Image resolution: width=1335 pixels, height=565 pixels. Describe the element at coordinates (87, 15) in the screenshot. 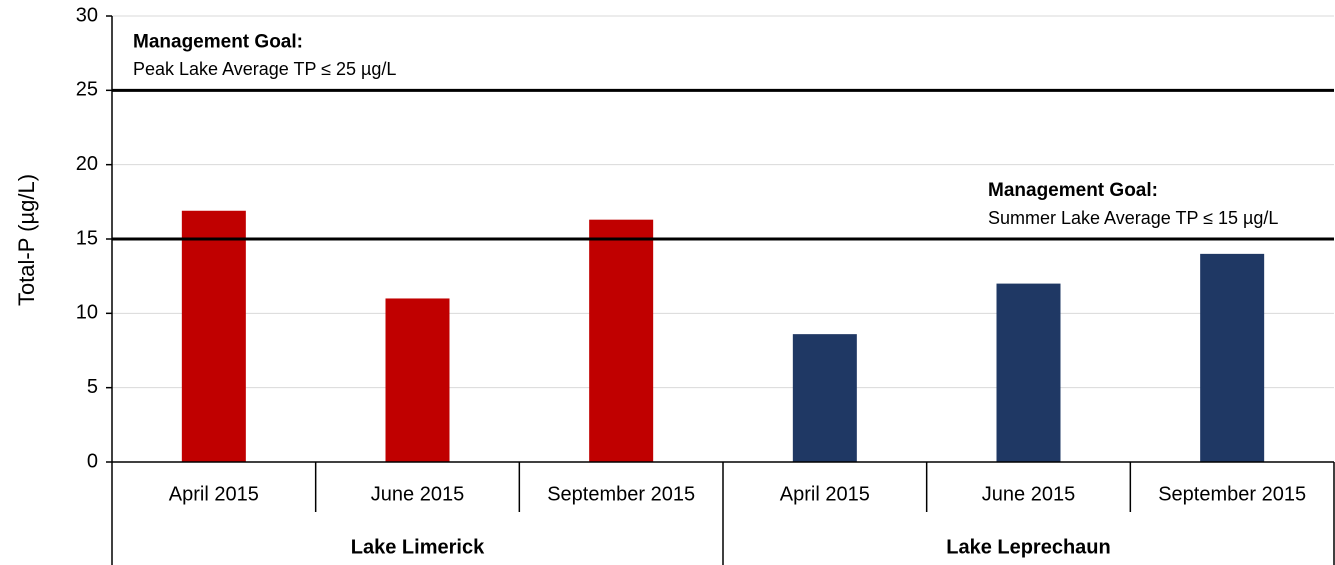

I see `y-tick-label: 30` at that location.